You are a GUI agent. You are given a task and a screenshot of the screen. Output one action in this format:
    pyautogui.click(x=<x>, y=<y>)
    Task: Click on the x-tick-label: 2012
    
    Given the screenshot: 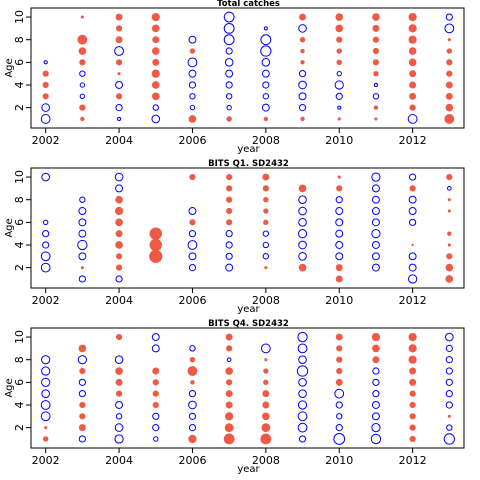 What is the action you would take?
    pyautogui.click(x=413, y=300)
    